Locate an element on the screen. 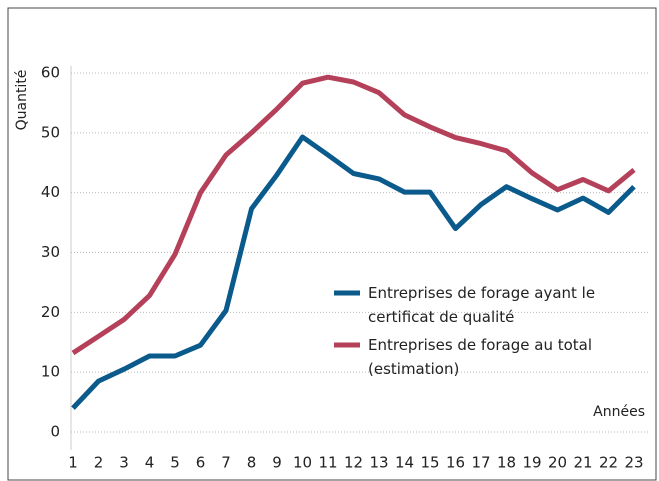 The image size is (659, 481). x-tick-label: 11 is located at coordinates (327, 463).